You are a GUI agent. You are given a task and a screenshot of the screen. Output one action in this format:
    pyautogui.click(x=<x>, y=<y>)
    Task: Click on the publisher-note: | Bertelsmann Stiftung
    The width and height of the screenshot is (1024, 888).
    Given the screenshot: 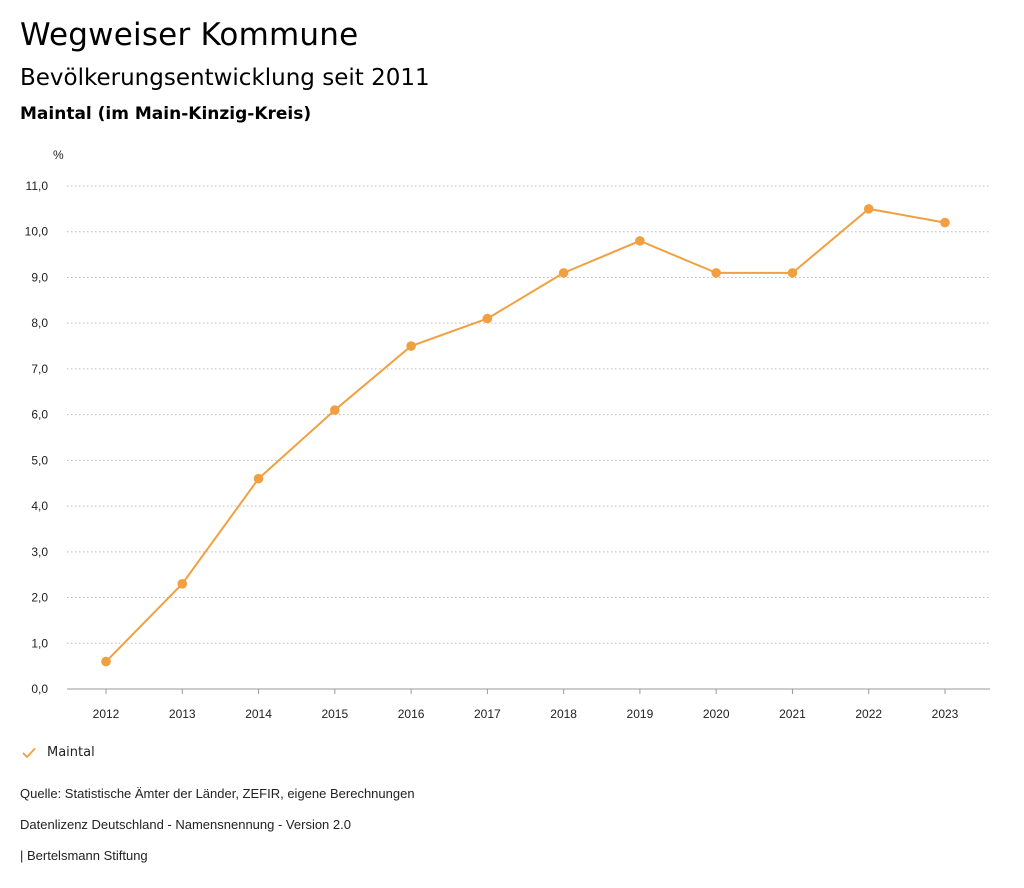 What is the action you would take?
    pyautogui.click(x=84, y=855)
    